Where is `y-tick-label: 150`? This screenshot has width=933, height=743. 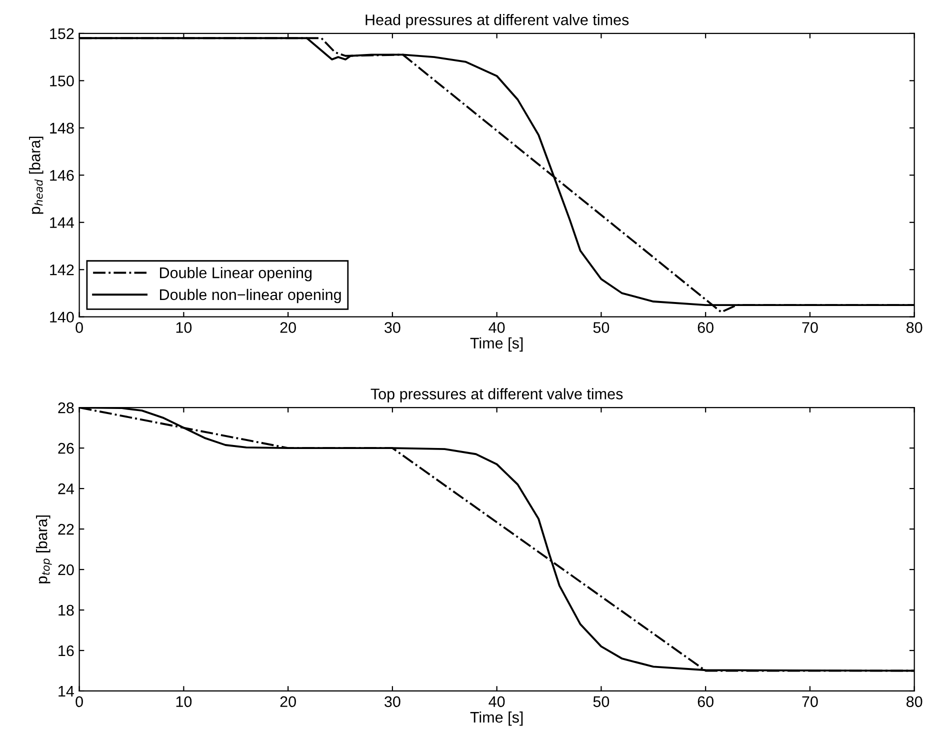
y-tick-label: 150 is located at coordinates (62, 81).